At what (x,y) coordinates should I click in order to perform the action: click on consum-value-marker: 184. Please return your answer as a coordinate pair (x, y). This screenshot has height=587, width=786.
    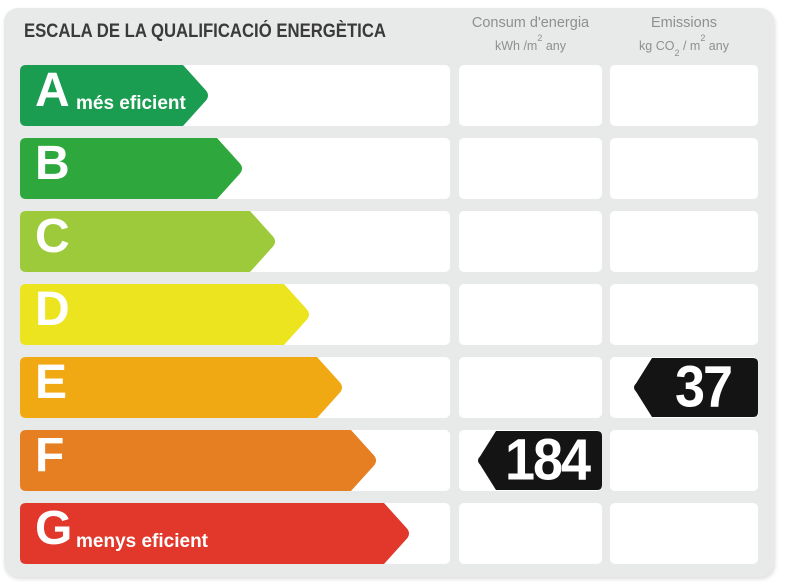
    Looking at the image, I should click on (539, 460).